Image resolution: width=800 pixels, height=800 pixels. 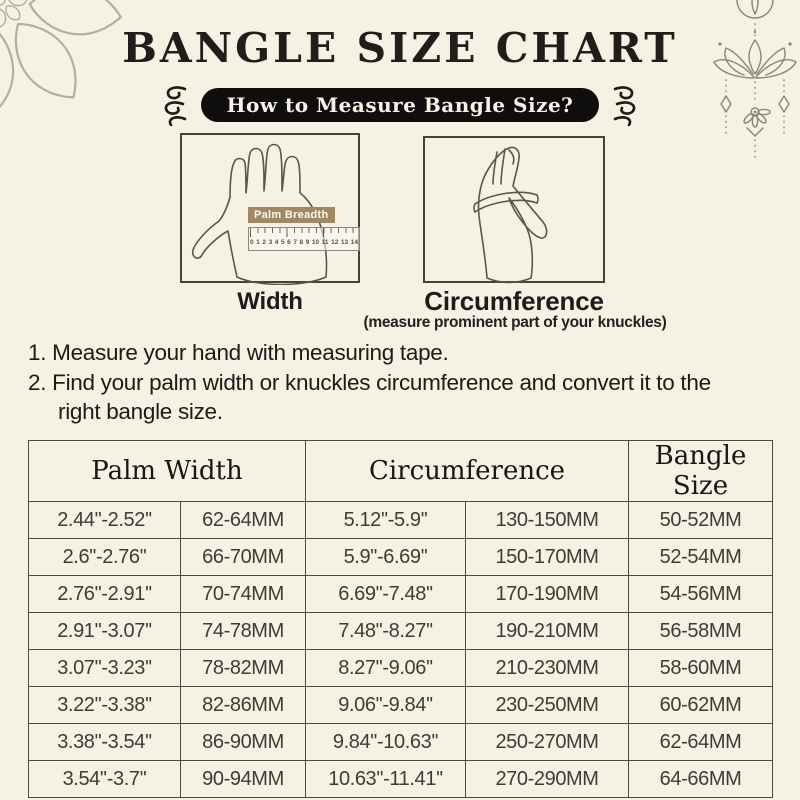 What do you see at coordinates (701, 594) in the screenshot?
I see `table-cell: 54-56MM` at bounding box center [701, 594].